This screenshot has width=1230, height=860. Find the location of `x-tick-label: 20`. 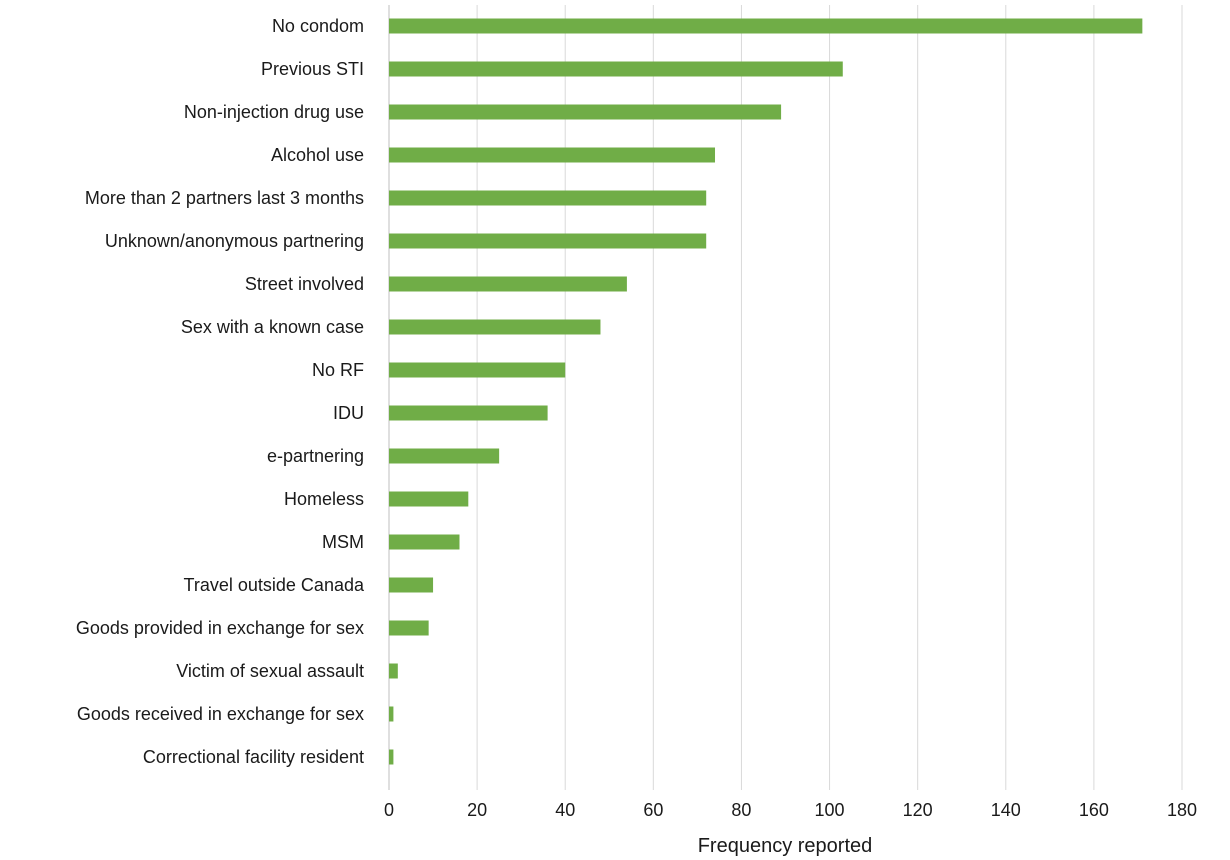

x-tick-label: 20 is located at coordinates (477, 810).